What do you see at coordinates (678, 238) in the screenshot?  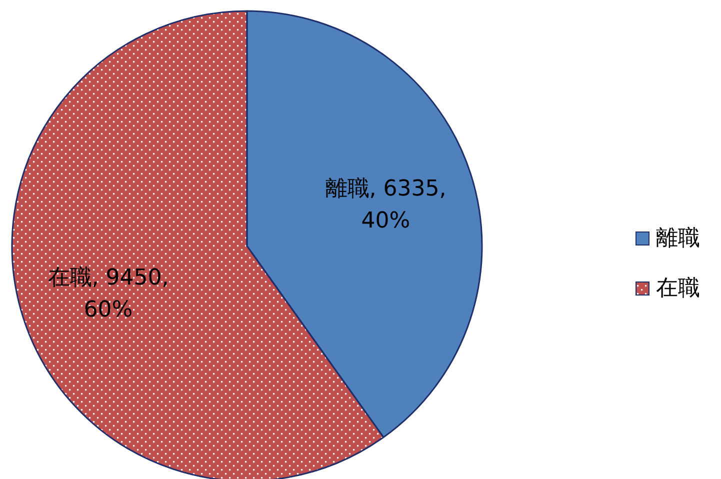 I see `legend-label: 離職` at bounding box center [678, 238].